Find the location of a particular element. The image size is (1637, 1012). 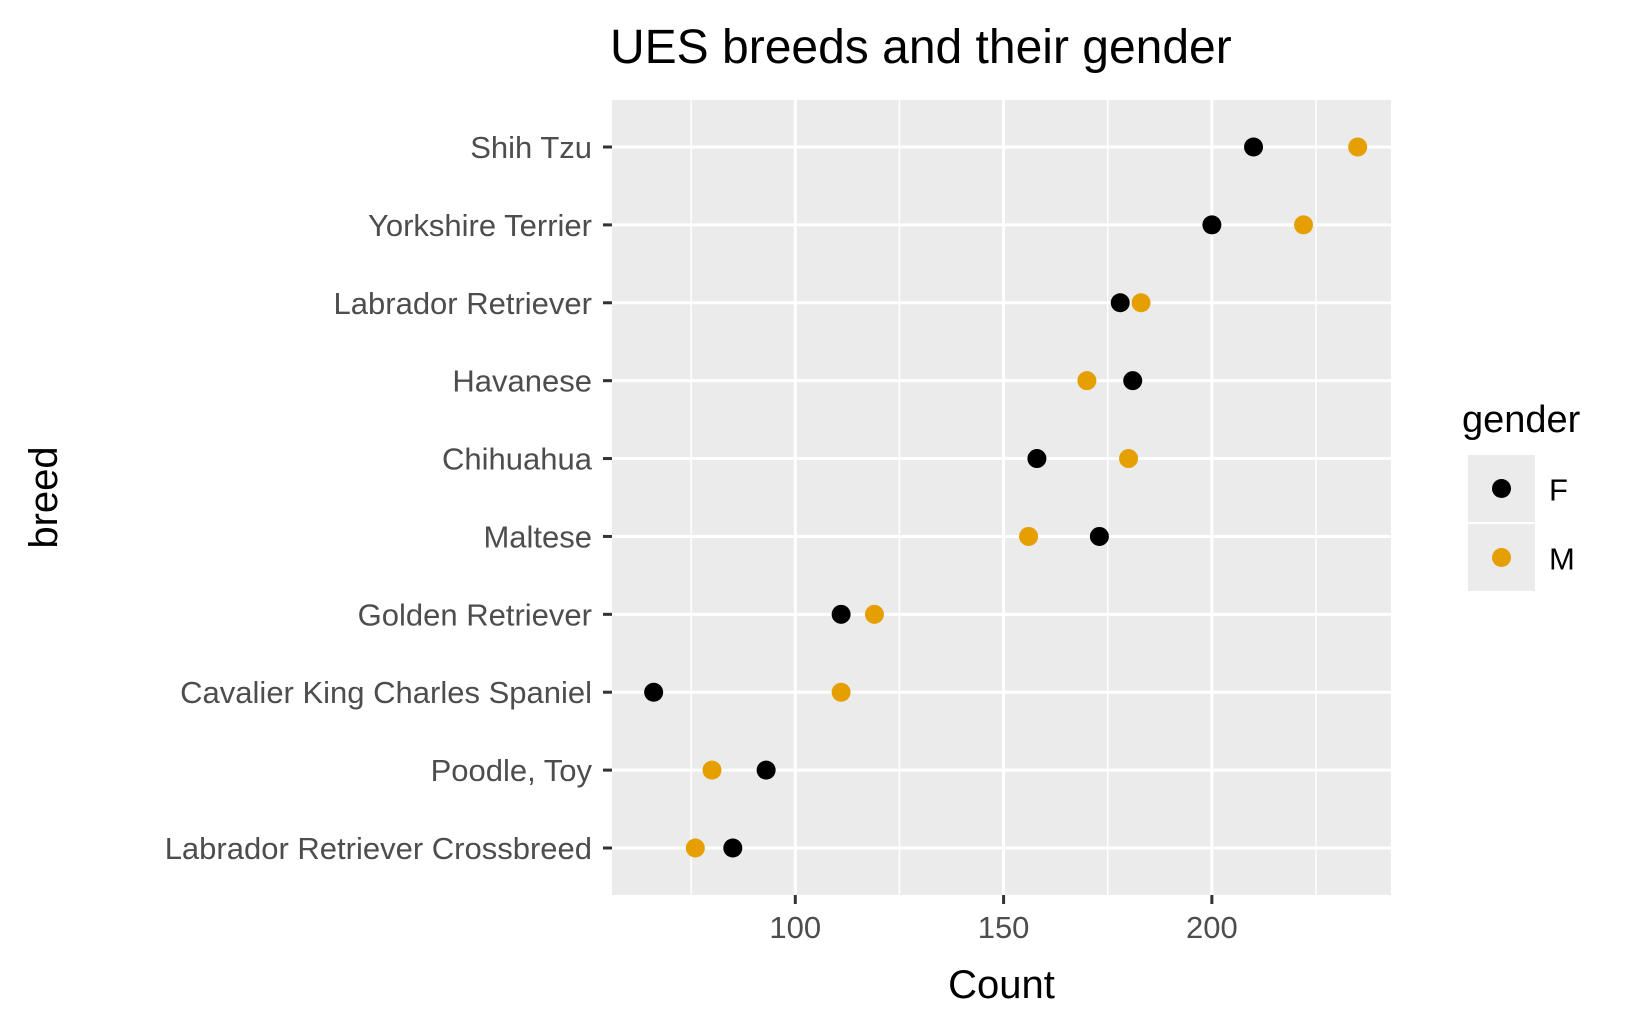

y-tick-label: Labrador Retriever Crossbreed is located at coordinates (378, 848).